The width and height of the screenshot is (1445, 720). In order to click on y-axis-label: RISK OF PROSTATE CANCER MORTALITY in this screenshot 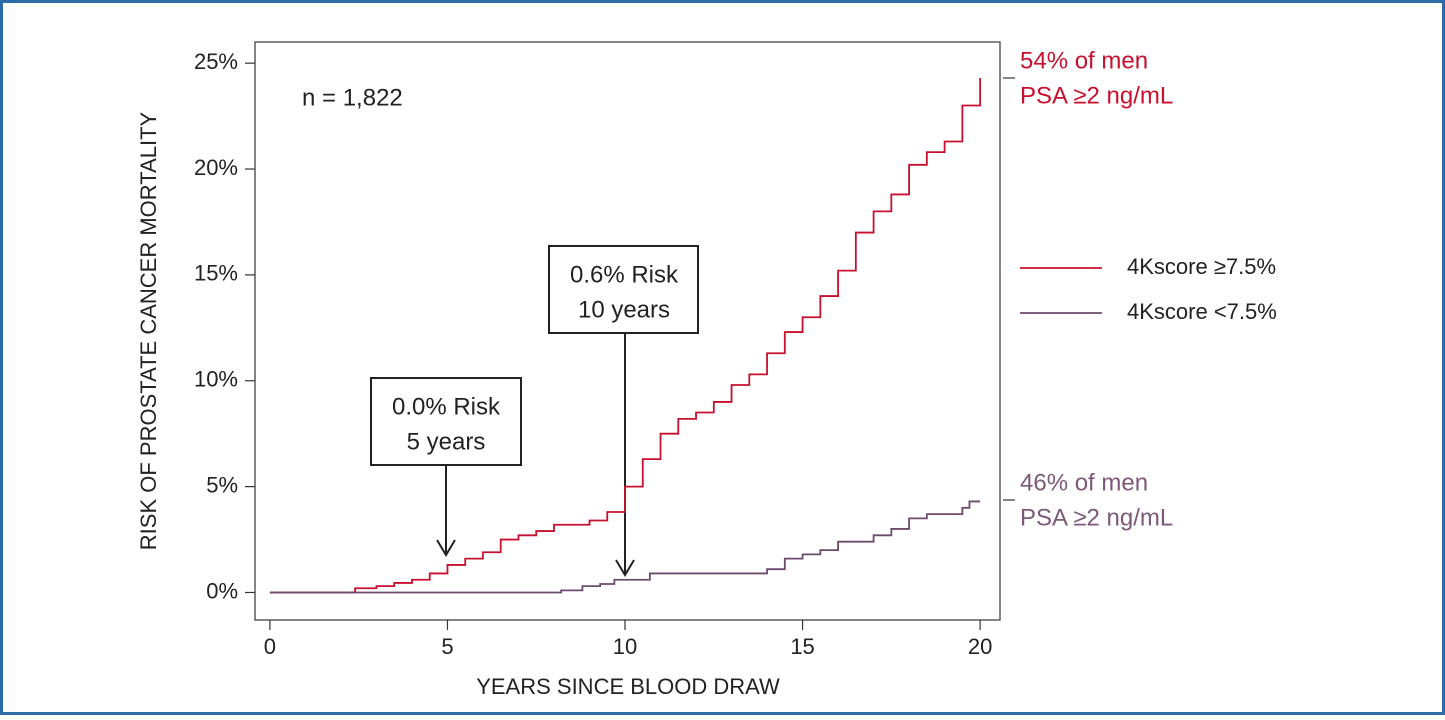, I will do `click(148, 330)`.